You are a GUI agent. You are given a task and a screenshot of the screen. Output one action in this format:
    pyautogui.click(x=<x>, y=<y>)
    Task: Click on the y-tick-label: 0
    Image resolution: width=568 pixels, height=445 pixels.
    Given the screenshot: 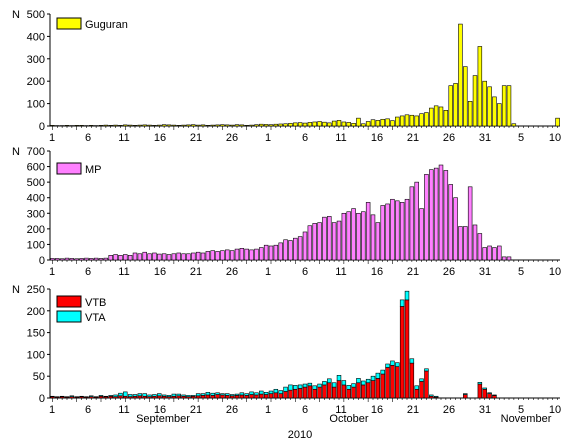 What is the action you would take?
    pyautogui.click(x=42, y=127)
    